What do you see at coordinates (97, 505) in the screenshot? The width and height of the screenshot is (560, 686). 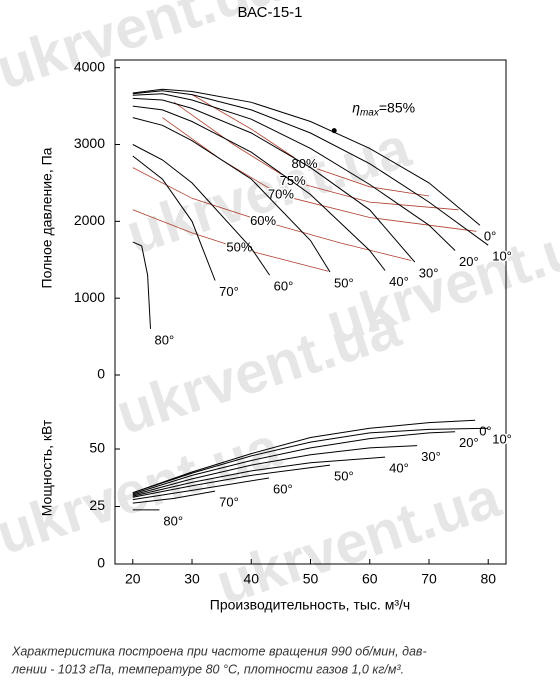 I see `y-tick-label: 25` at bounding box center [97, 505].